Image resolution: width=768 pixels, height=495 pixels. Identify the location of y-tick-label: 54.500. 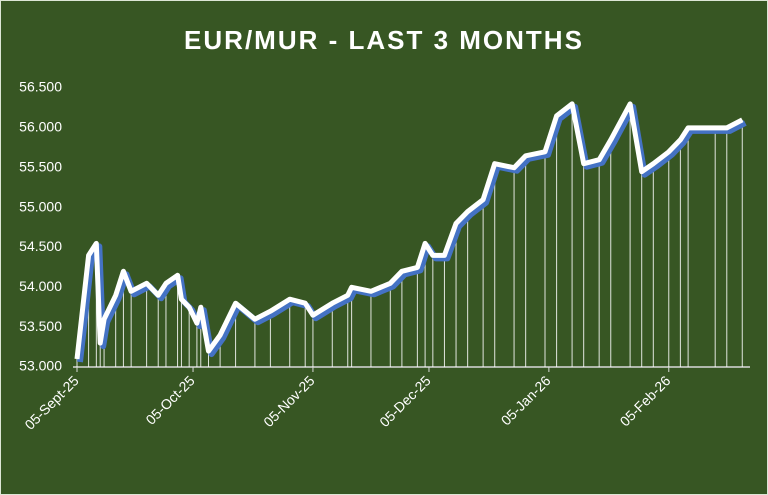
(40, 246).